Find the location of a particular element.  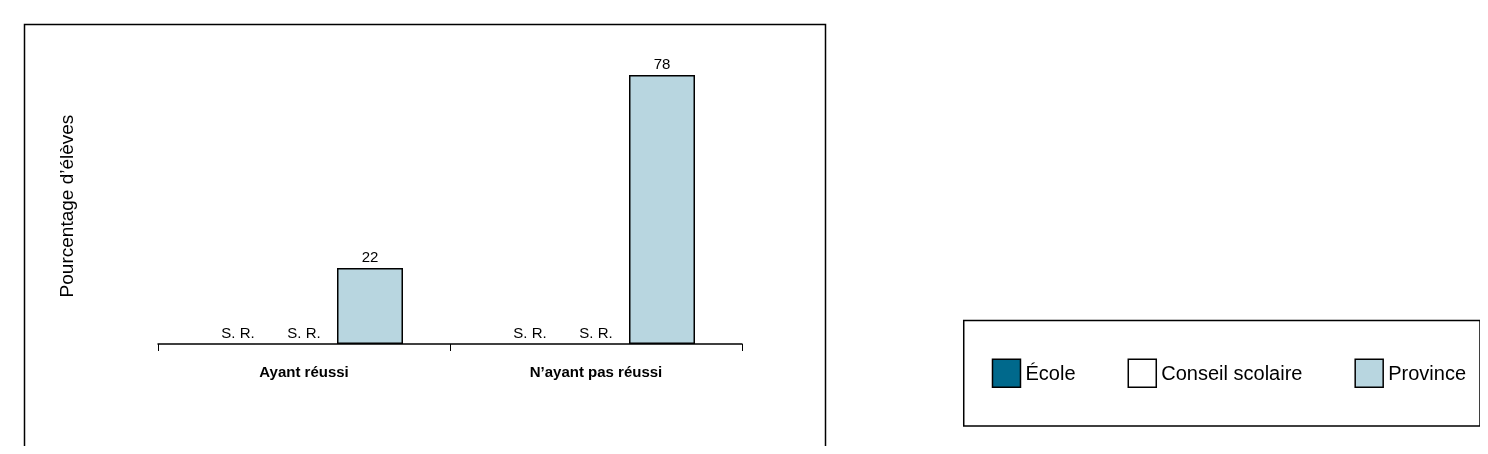

x-tick-label: N’ayant pas réussi is located at coordinates (596, 371).